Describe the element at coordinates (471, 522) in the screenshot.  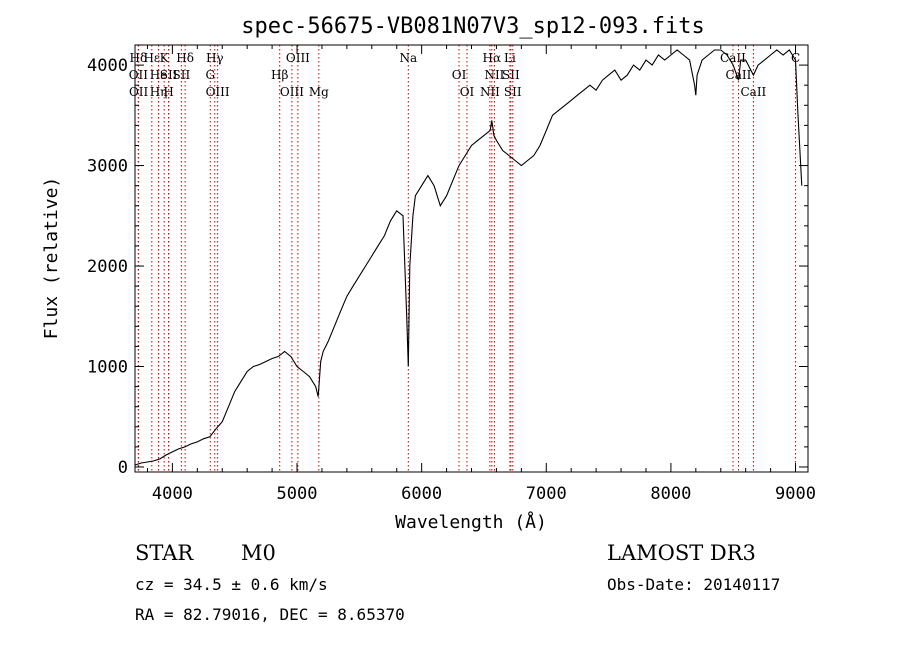
I see `x-axis-label: Wavelength (Å)` at that location.